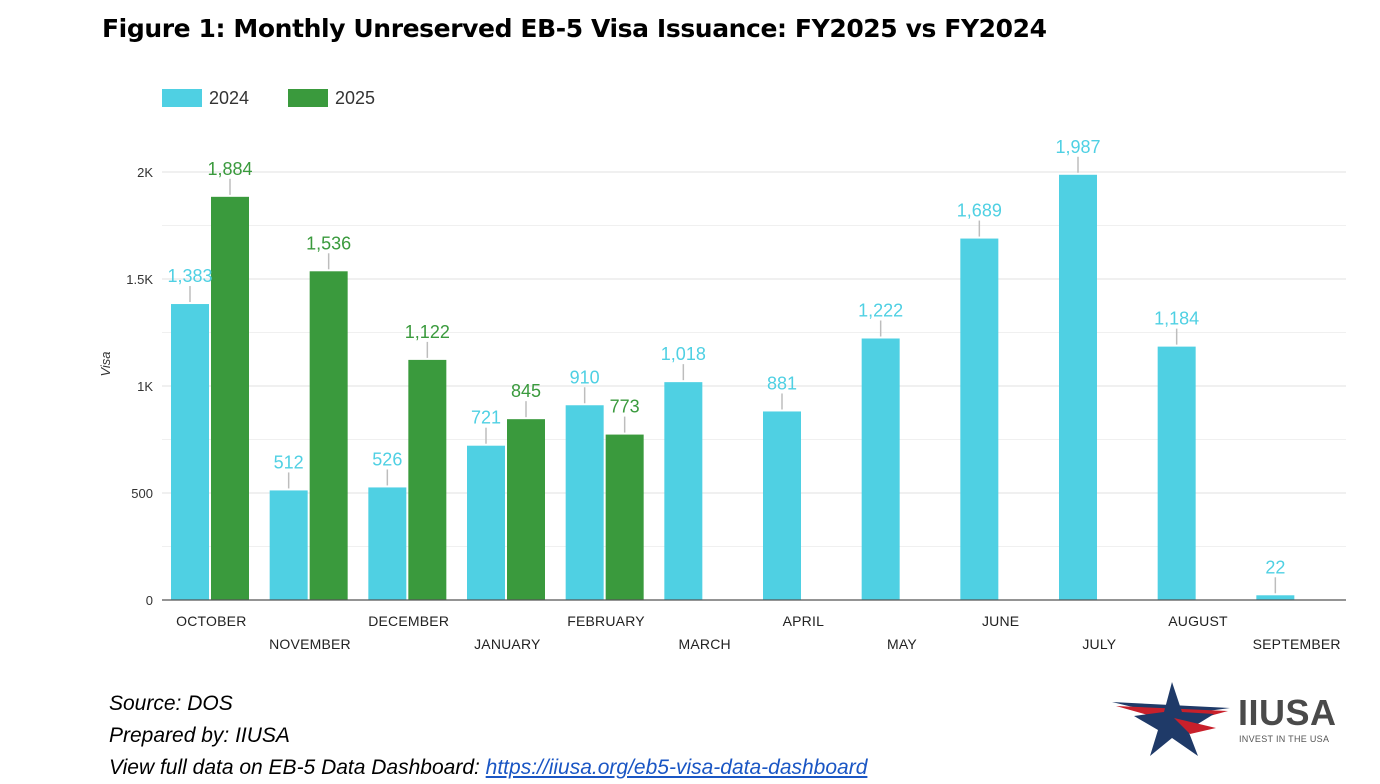 This screenshot has height=784, width=1380. What do you see at coordinates (486, 418) in the screenshot?
I see `data-label-2024-january: 721` at bounding box center [486, 418].